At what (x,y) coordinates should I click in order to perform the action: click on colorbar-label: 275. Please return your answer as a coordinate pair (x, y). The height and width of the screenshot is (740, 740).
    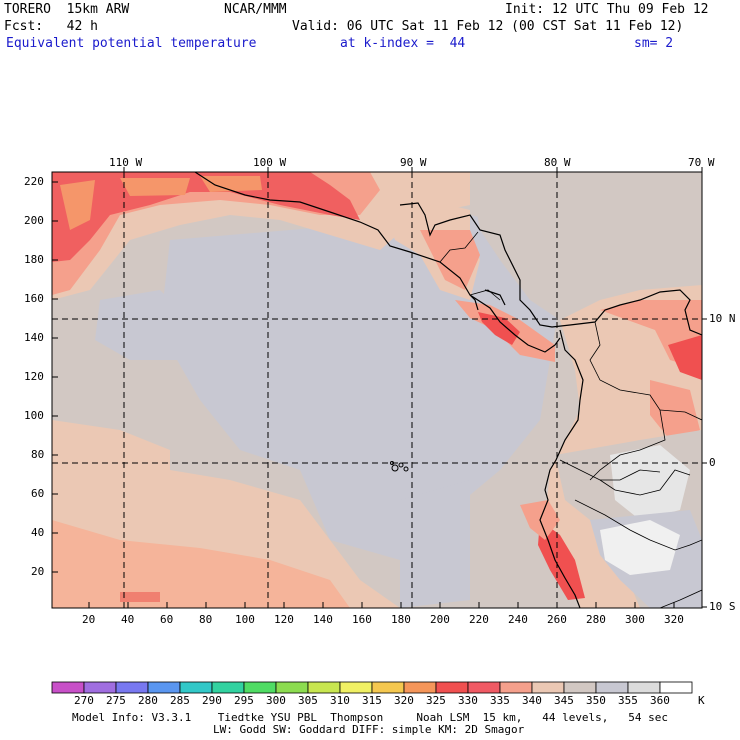
    Looking at the image, I should click on (116, 700).